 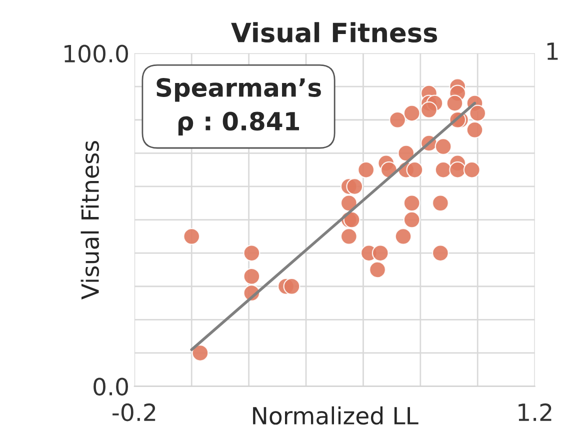 What do you see at coordinates (238, 107) in the screenshot?
I see `annotation: Spearman’s ρ : 0.841` at bounding box center [238, 107].